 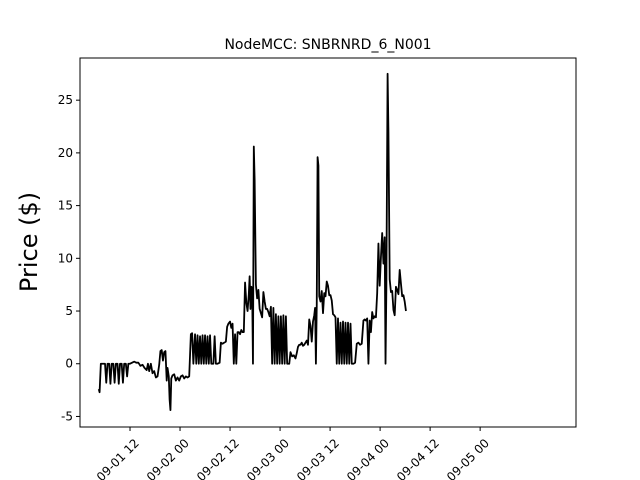 What do you see at coordinates (65, 258) in the screenshot?
I see `y-tick-label: 10` at bounding box center [65, 258].